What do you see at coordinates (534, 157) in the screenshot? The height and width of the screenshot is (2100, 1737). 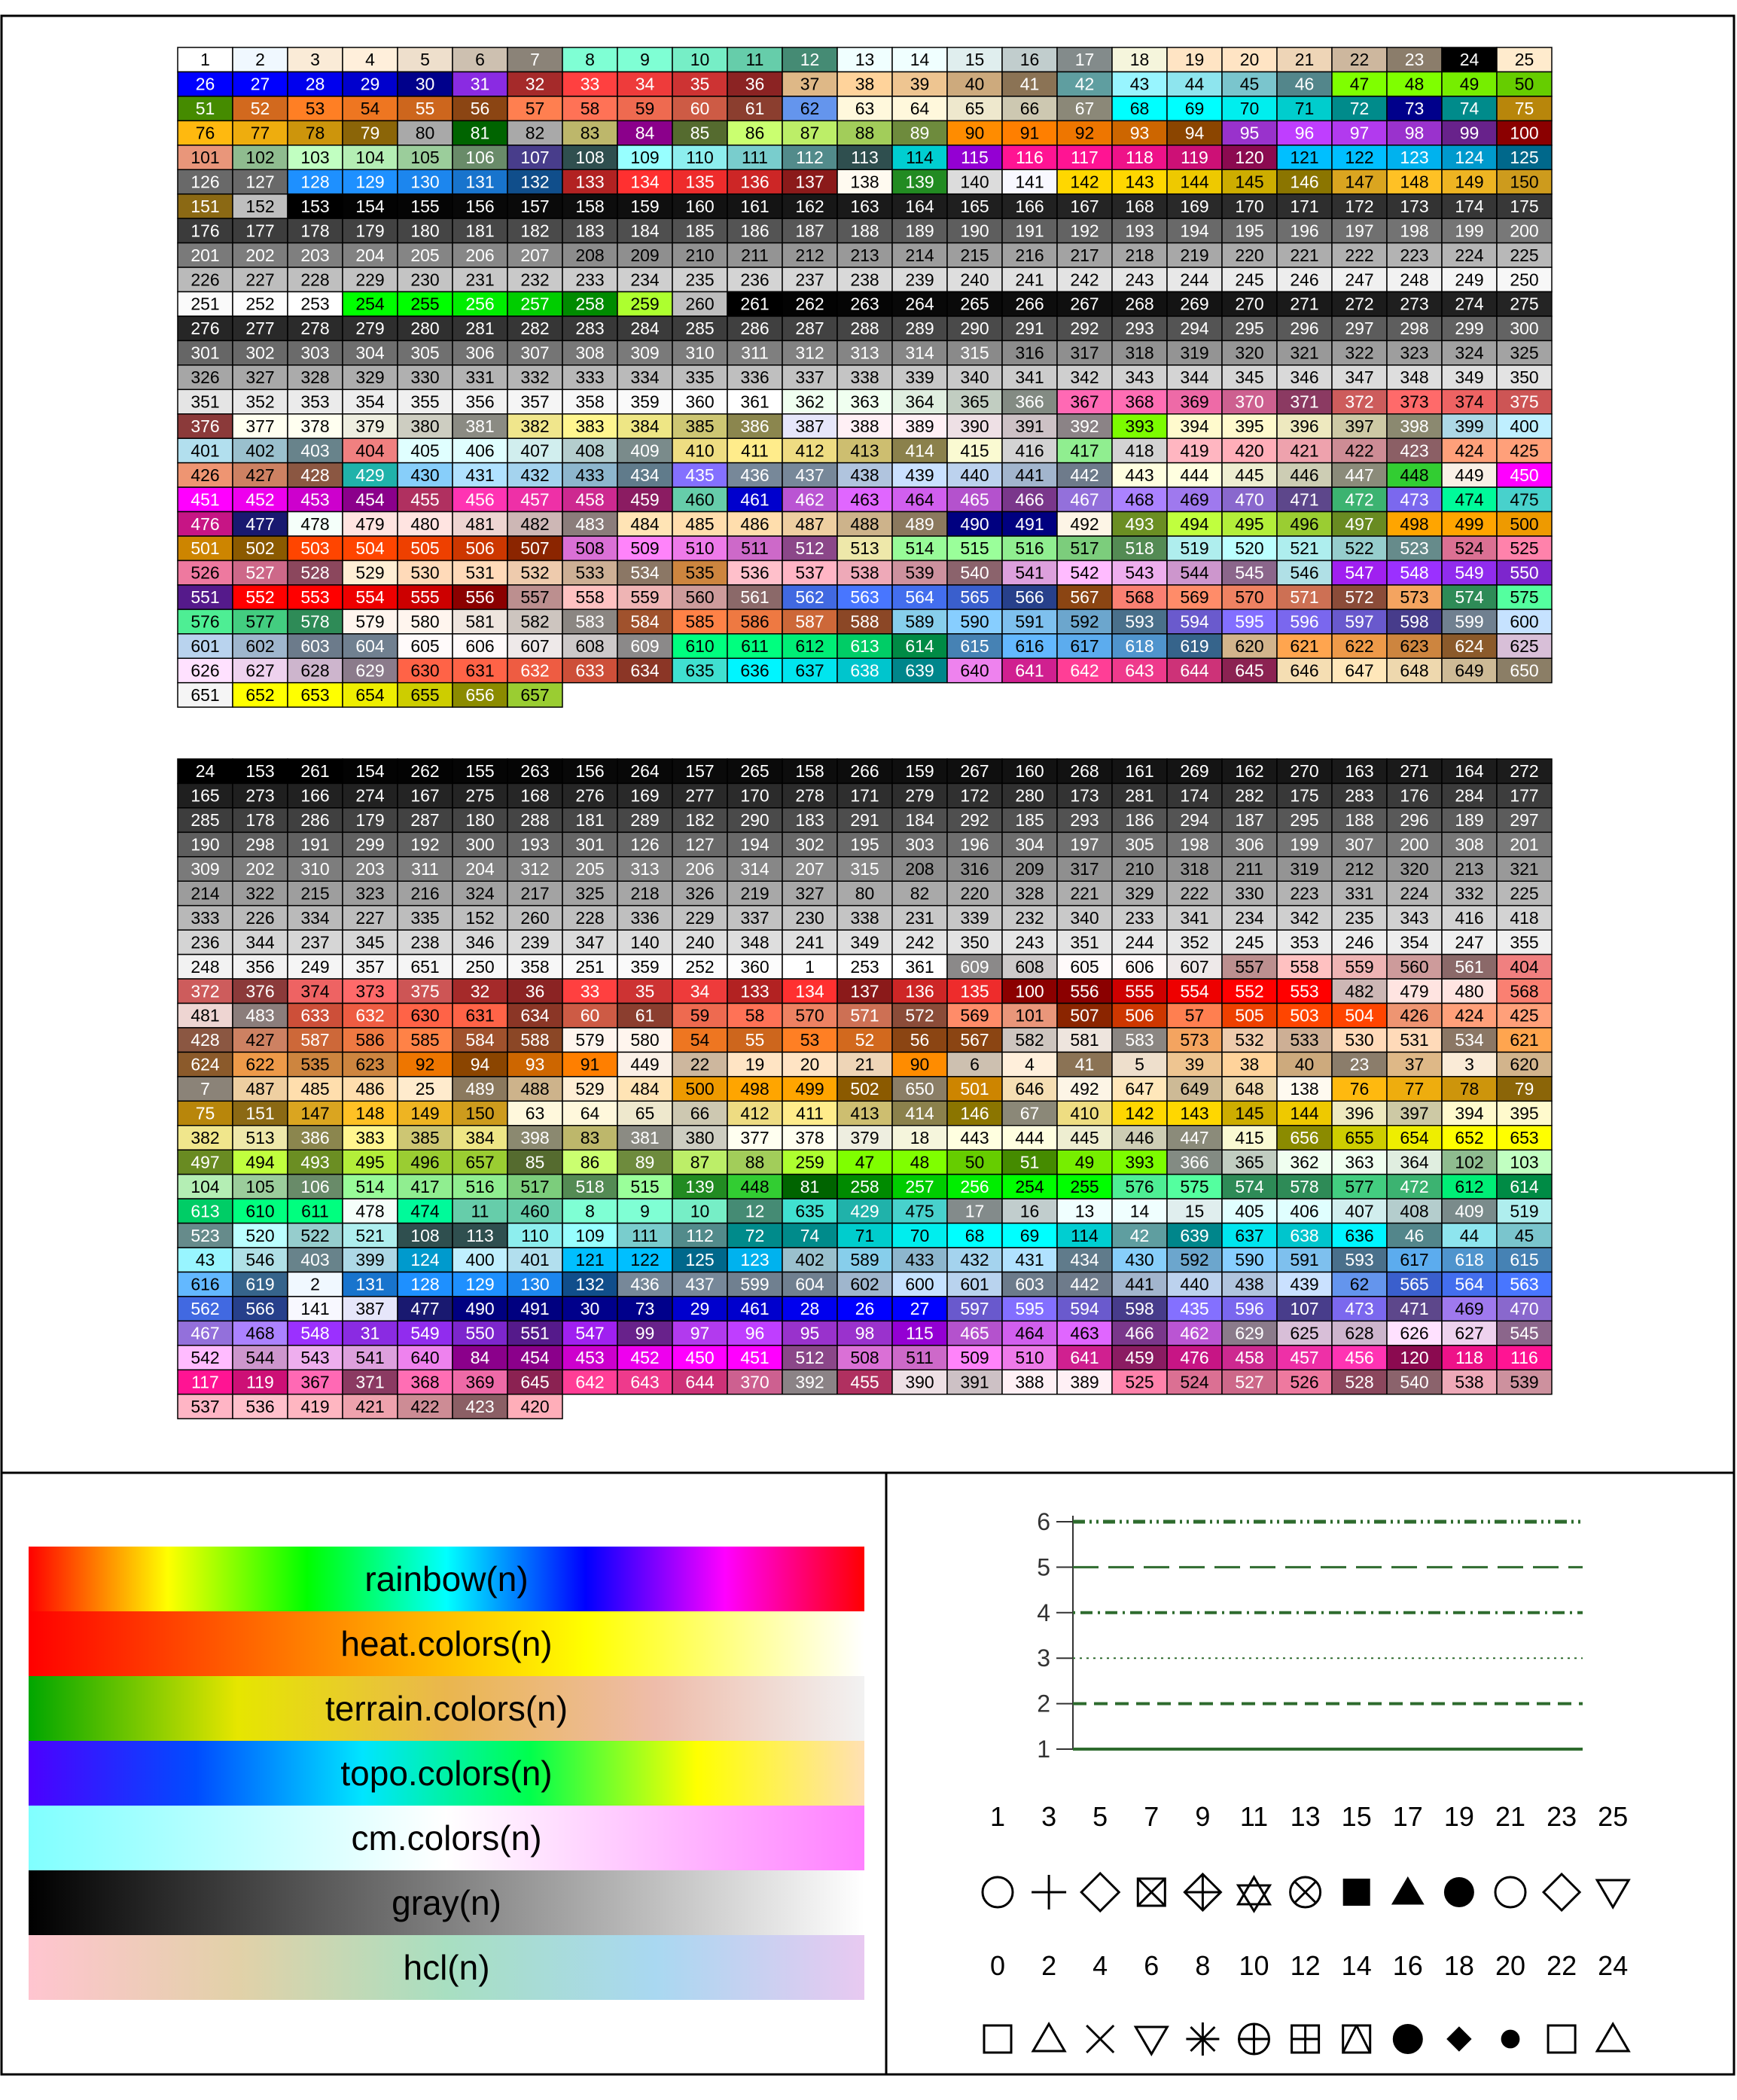 I see `color-cell-label: 107` at bounding box center [534, 157].